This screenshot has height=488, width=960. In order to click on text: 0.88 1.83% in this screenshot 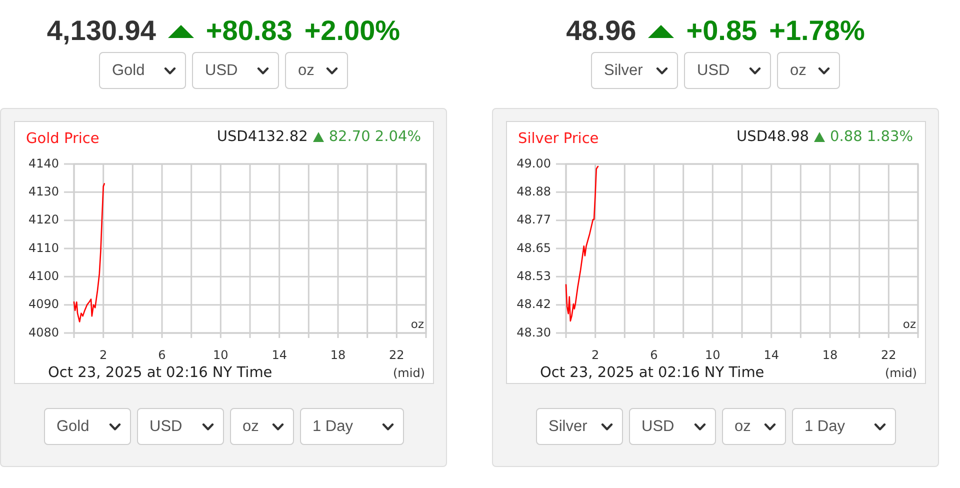, I will do `click(871, 137)`.